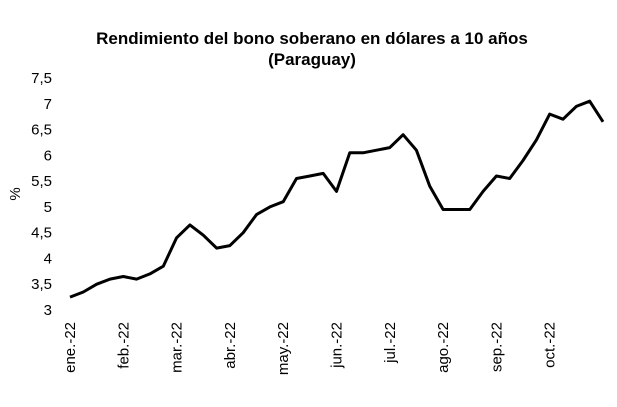  I want to click on x-tick-label: jul.-22, so click(390, 343).